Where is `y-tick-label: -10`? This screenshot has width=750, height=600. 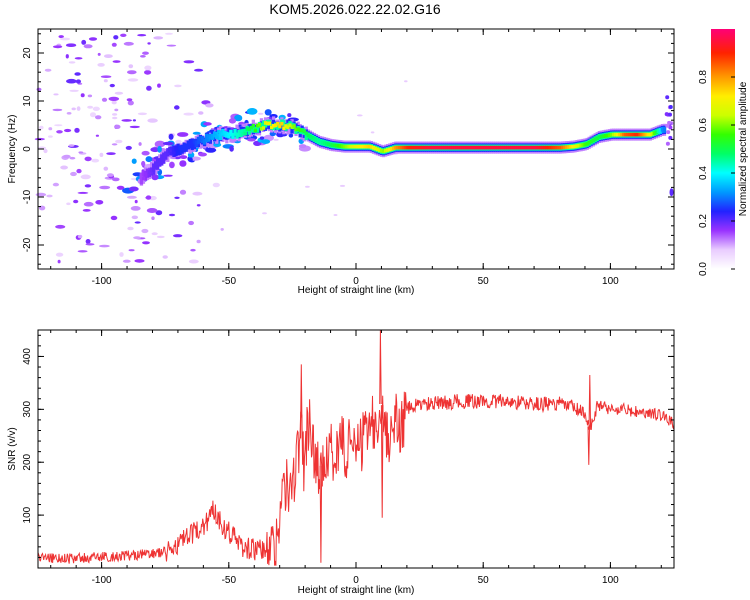 y-tick-label: -10 is located at coordinates (27, 196).